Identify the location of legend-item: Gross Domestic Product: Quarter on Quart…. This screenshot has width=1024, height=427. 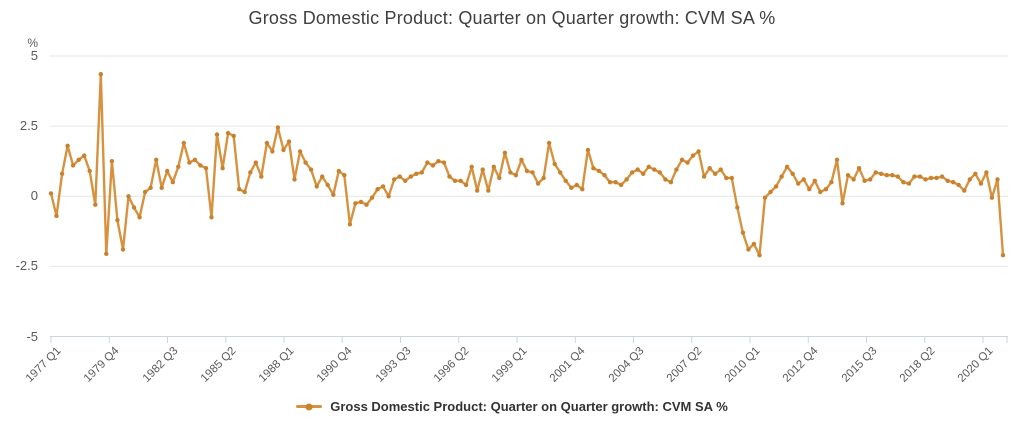
(512, 406).